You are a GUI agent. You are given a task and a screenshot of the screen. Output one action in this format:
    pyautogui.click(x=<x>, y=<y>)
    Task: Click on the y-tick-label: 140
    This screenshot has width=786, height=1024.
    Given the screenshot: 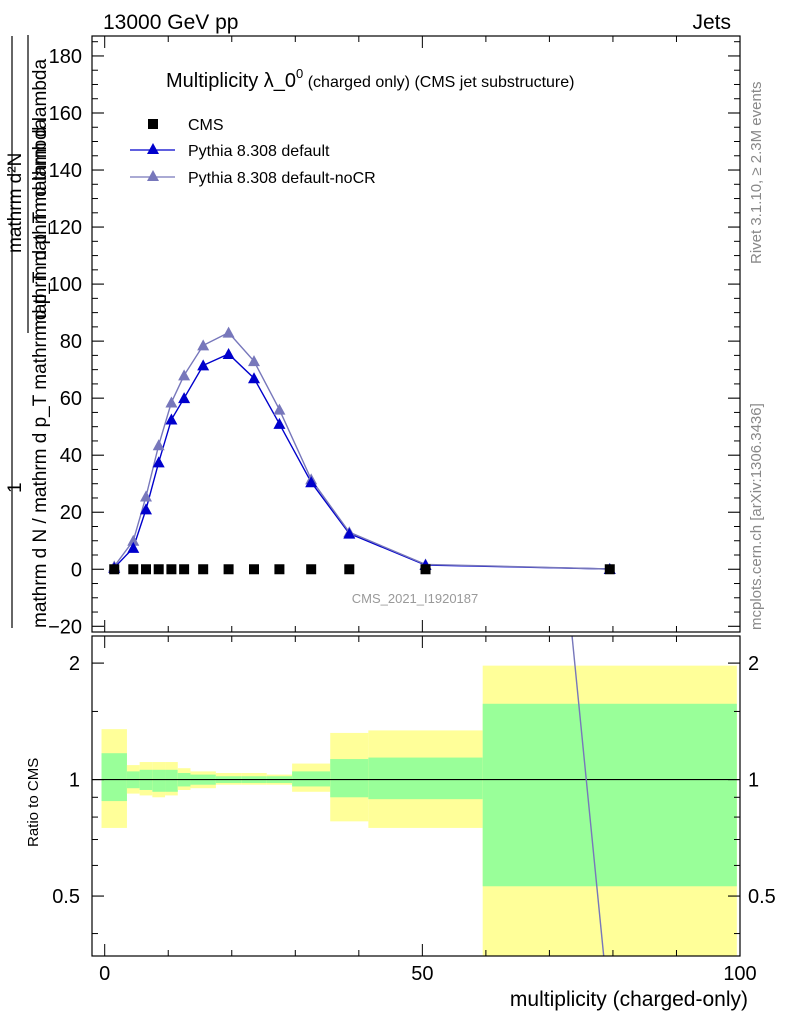 What is the action you would take?
    pyautogui.click(x=65, y=171)
    